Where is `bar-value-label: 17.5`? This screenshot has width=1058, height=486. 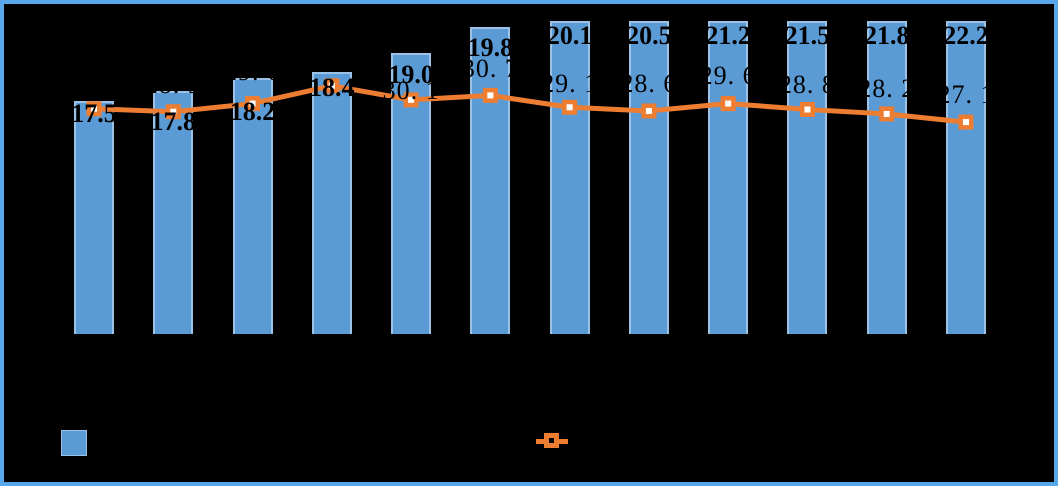 bar-value-label: 17.5 is located at coordinates (94, 113).